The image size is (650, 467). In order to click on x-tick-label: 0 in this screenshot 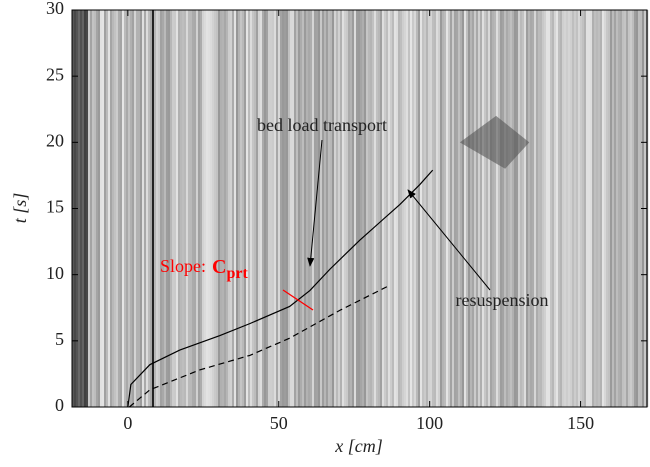, I will do `click(127, 423)`.